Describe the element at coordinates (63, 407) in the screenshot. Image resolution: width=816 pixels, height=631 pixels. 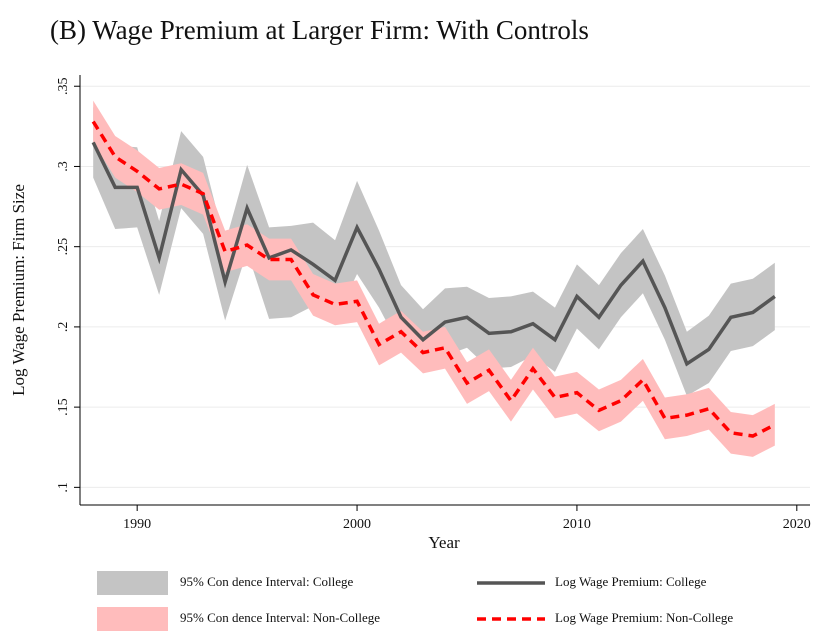
I see `y-tick-label: .15` at that location.